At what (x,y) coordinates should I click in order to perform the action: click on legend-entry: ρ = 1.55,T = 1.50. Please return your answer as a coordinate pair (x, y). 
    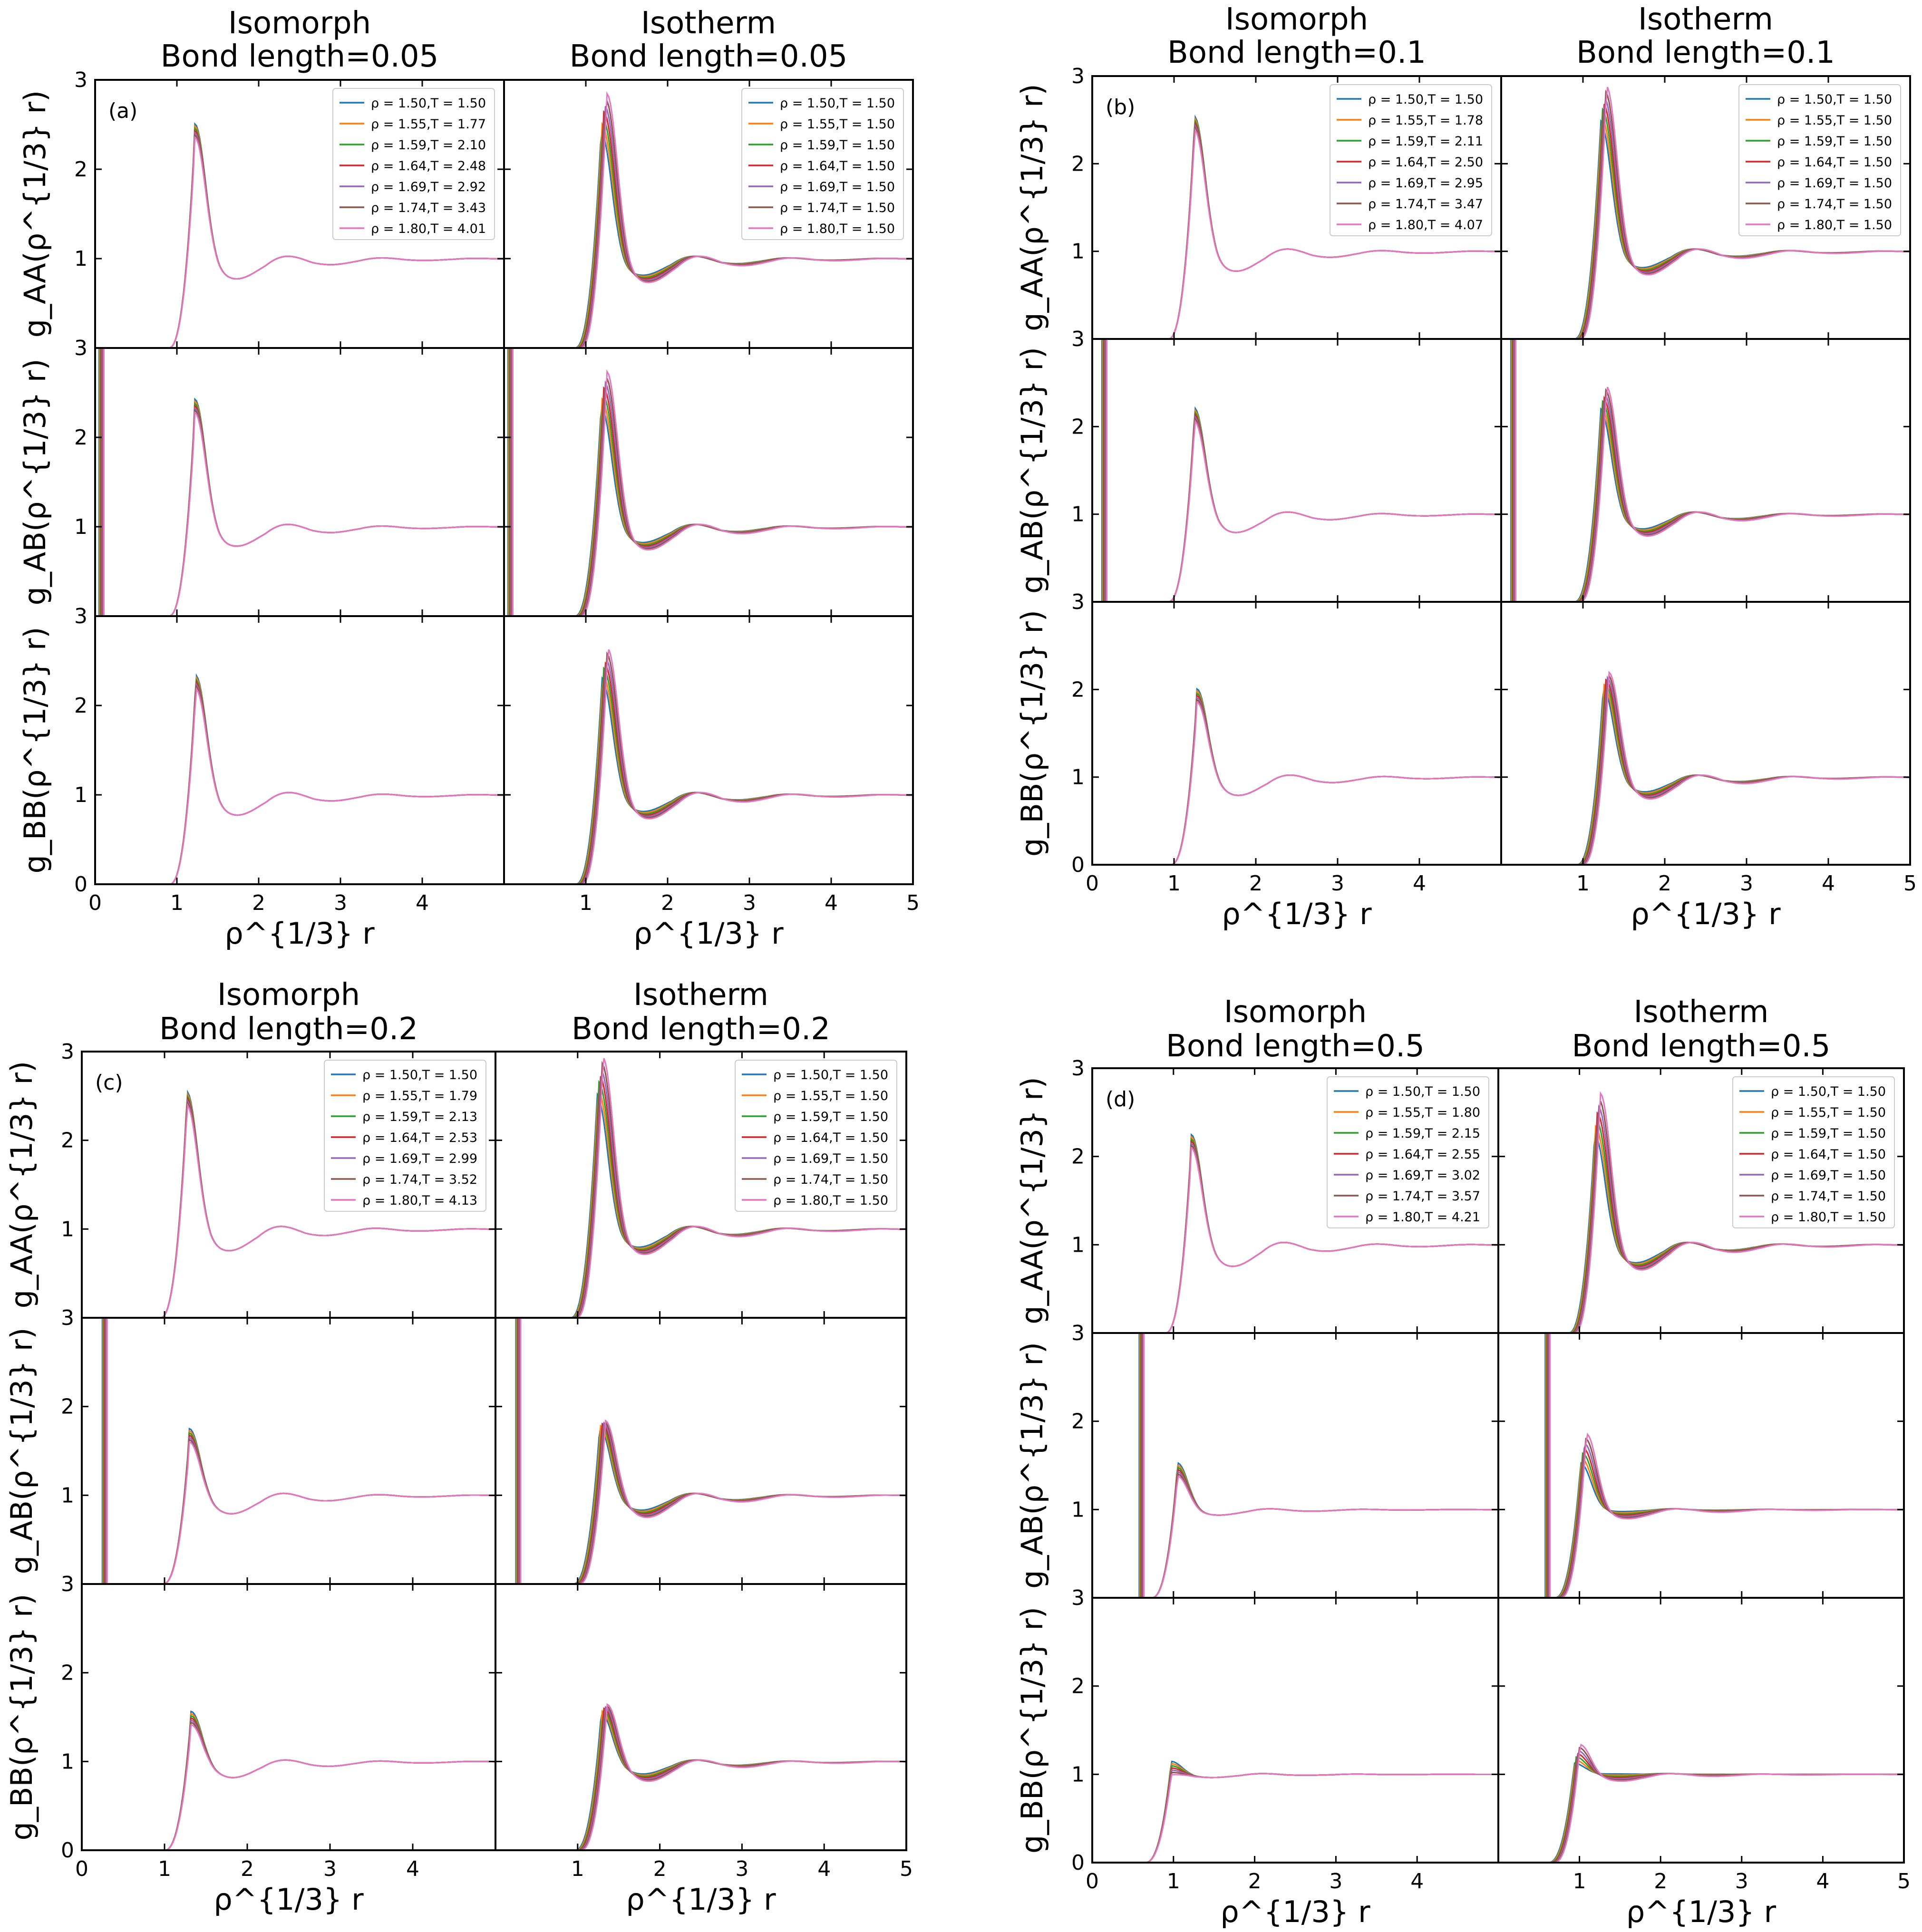
    Looking at the image, I should click on (1834, 120).